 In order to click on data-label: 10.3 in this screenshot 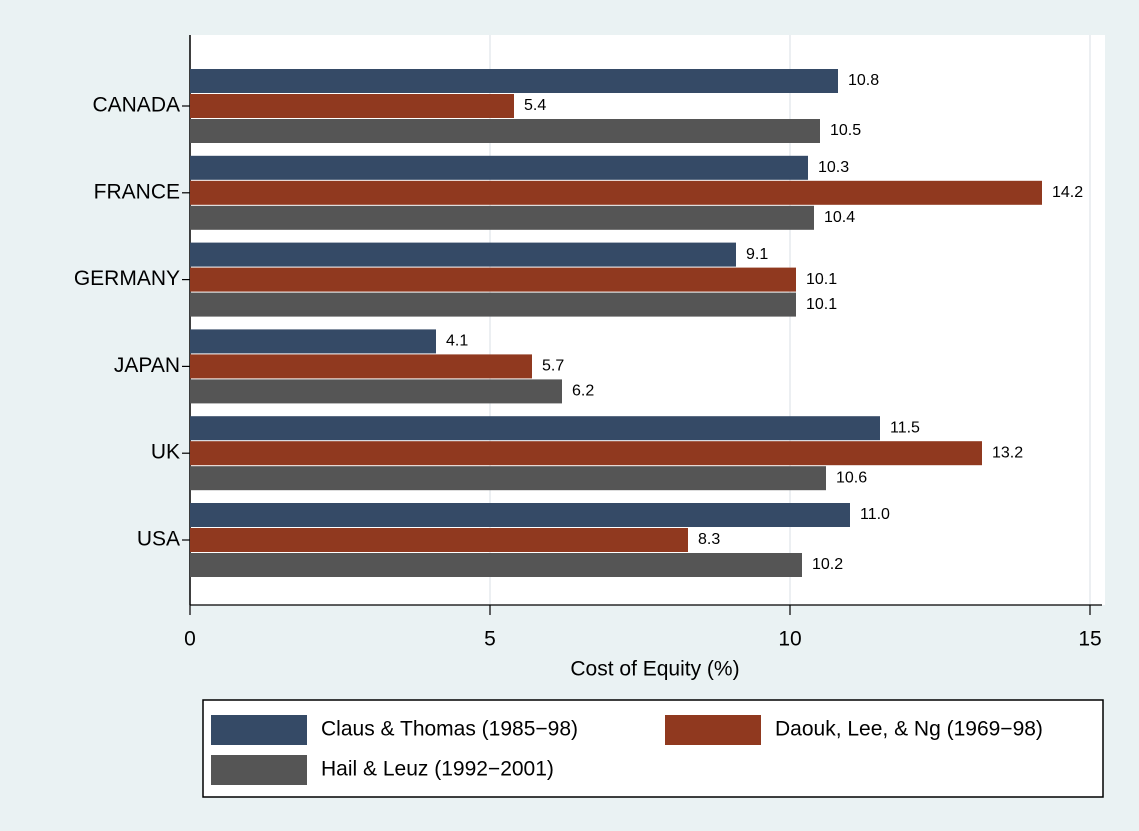, I will do `click(833, 167)`.